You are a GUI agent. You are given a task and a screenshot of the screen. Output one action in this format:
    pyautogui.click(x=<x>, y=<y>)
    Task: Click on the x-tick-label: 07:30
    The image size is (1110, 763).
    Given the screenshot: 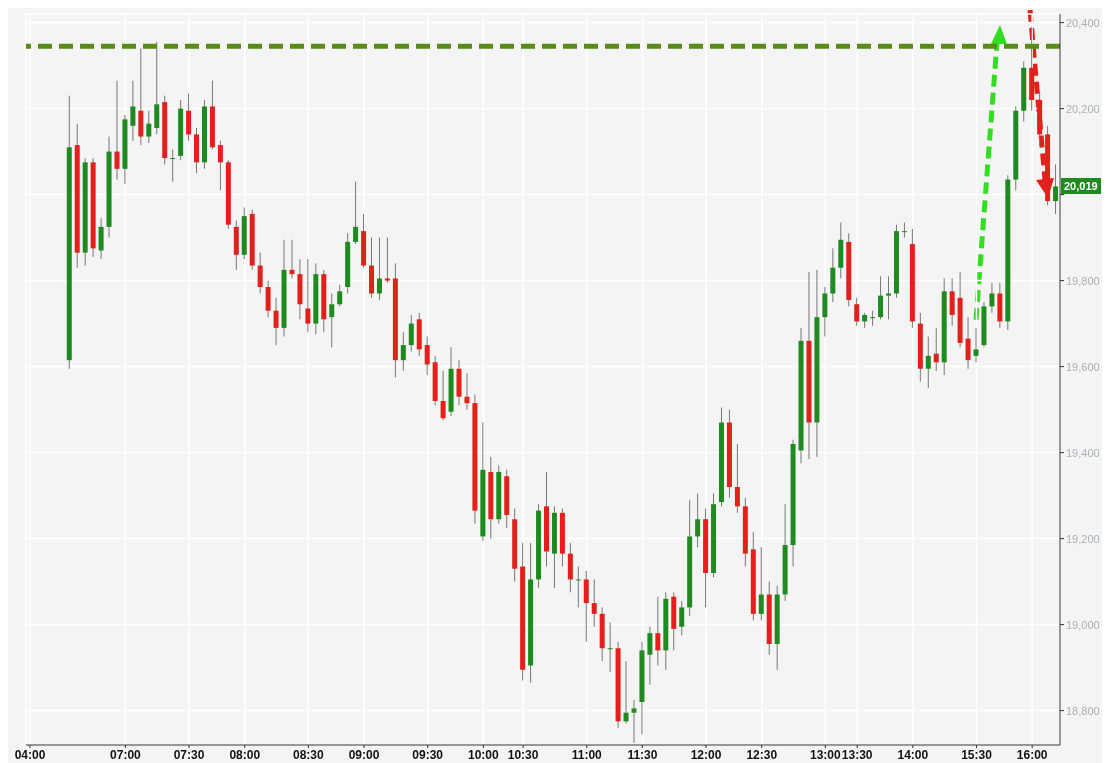 What is the action you would take?
    pyautogui.click(x=189, y=754)
    